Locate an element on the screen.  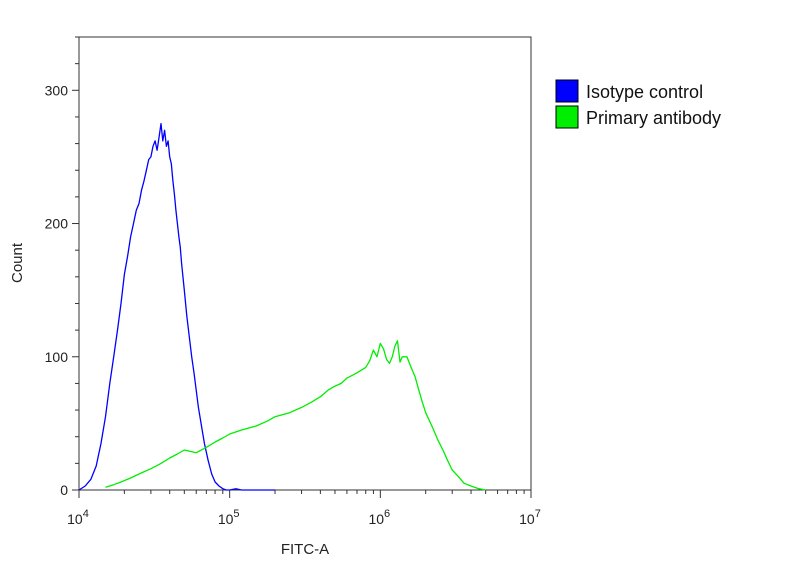
y-axis-title: Count is located at coordinates (17, 262).